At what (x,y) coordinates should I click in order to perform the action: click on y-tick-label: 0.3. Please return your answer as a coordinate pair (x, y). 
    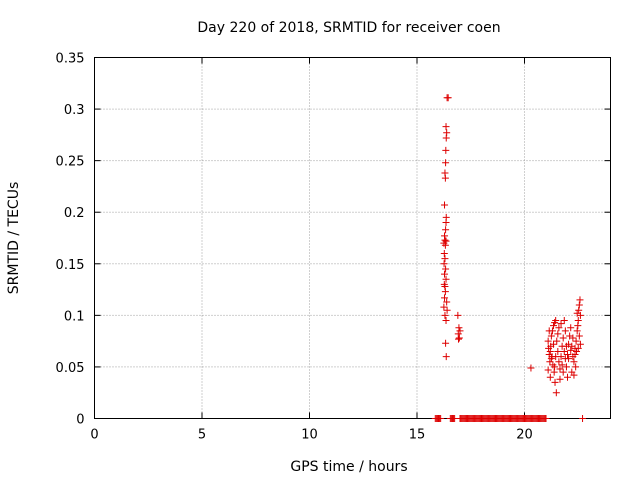
    Looking at the image, I should click on (74, 110).